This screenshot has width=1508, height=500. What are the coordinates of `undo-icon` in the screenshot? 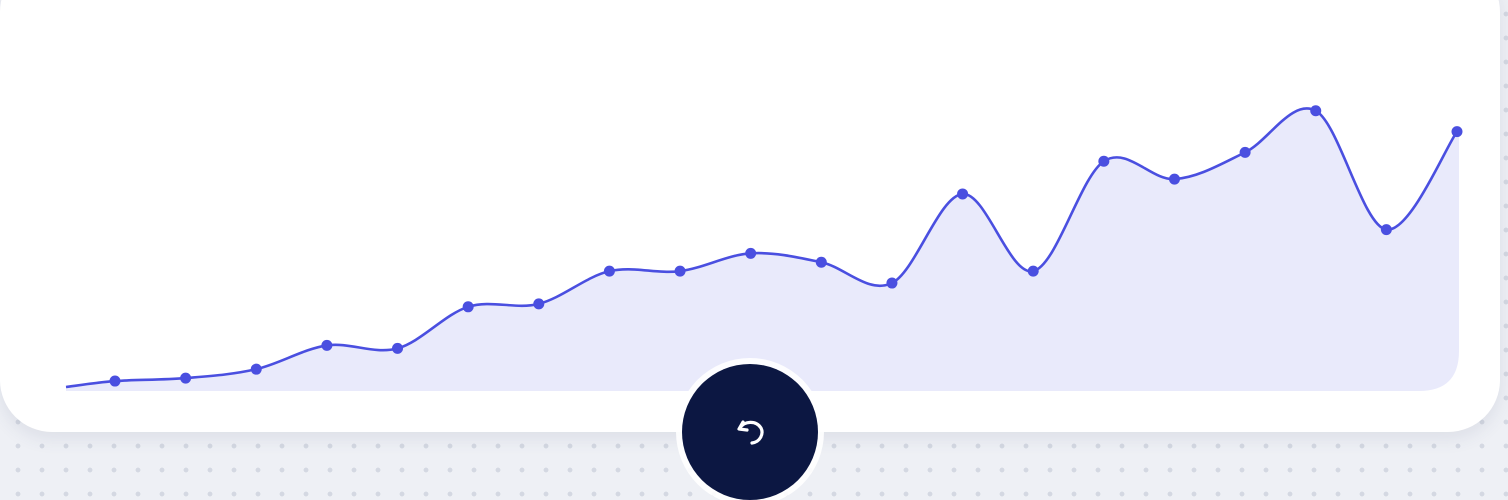 It's located at (750, 432).